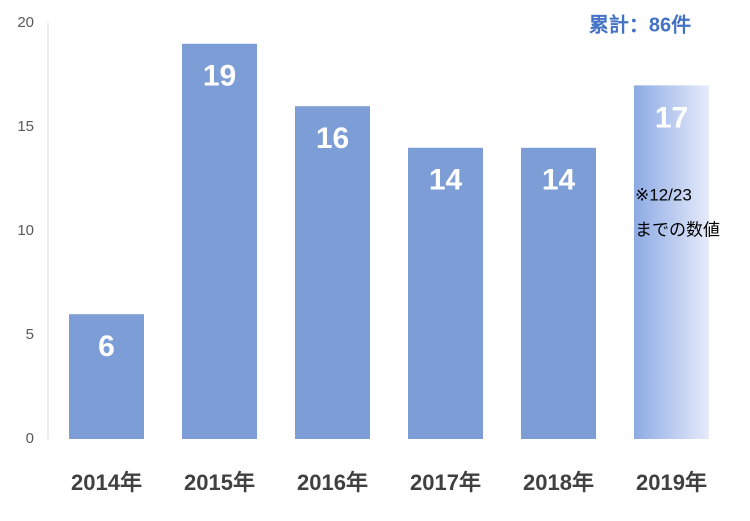  What do you see at coordinates (671, 482) in the screenshot?
I see `x-tick-label: 2019年` at bounding box center [671, 482].